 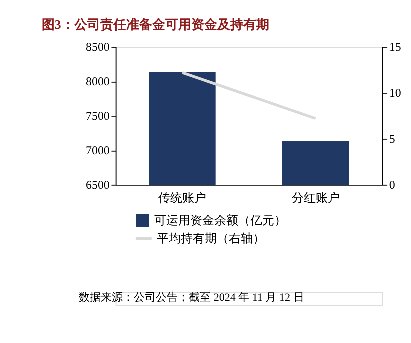 I want to click on legend-label: 可运用资金余额（亿元）, so click(x=220, y=220).